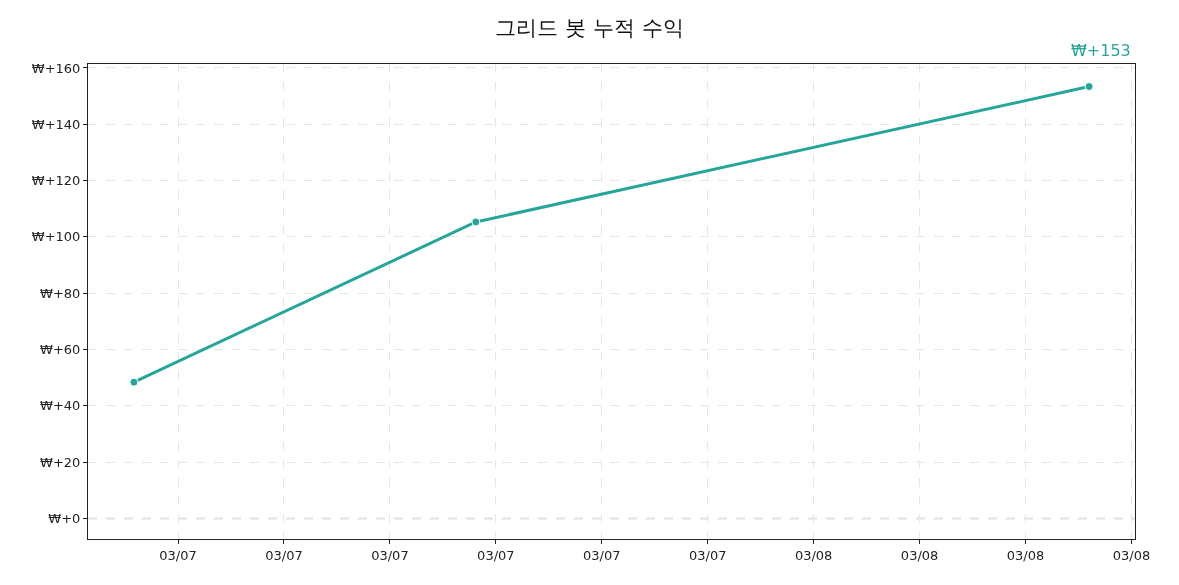 The image size is (1179, 585). Describe the element at coordinates (56, 181) in the screenshot. I see `y-tick-label: ₩+120` at that location.